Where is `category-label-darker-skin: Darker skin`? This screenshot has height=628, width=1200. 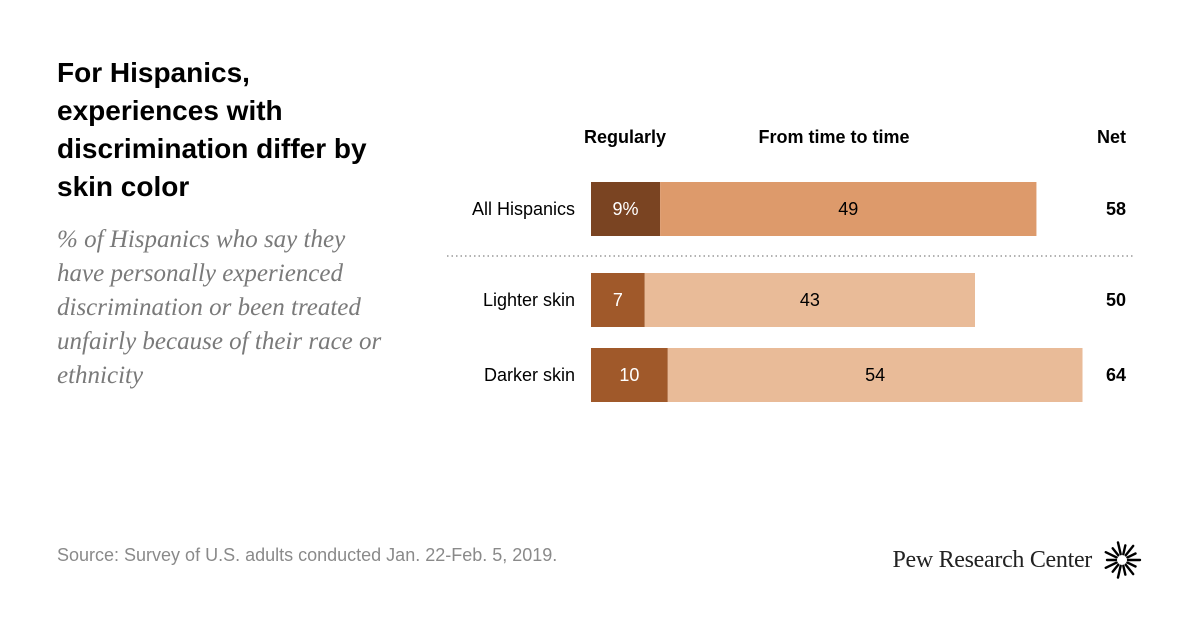 category-label-darker-skin: Darker skin is located at coordinates (529, 375).